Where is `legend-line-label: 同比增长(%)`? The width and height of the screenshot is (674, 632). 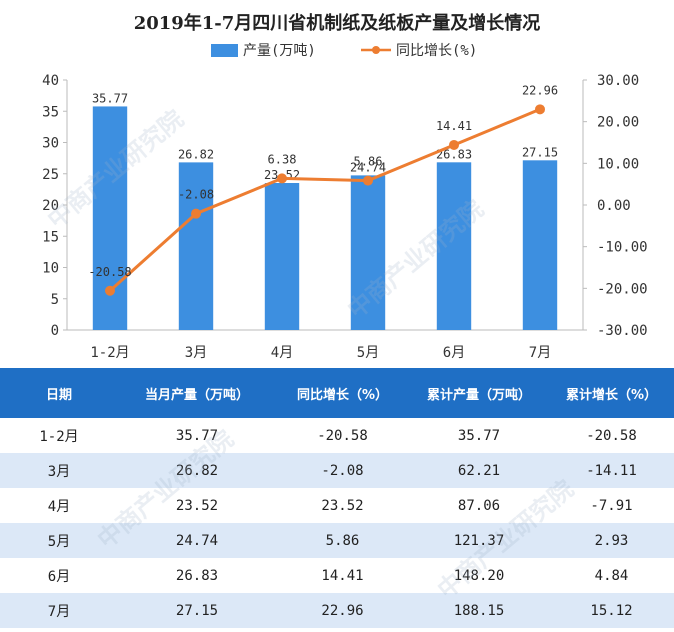 legend-line-label: 同比增长(%) is located at coordinates (436, 51).